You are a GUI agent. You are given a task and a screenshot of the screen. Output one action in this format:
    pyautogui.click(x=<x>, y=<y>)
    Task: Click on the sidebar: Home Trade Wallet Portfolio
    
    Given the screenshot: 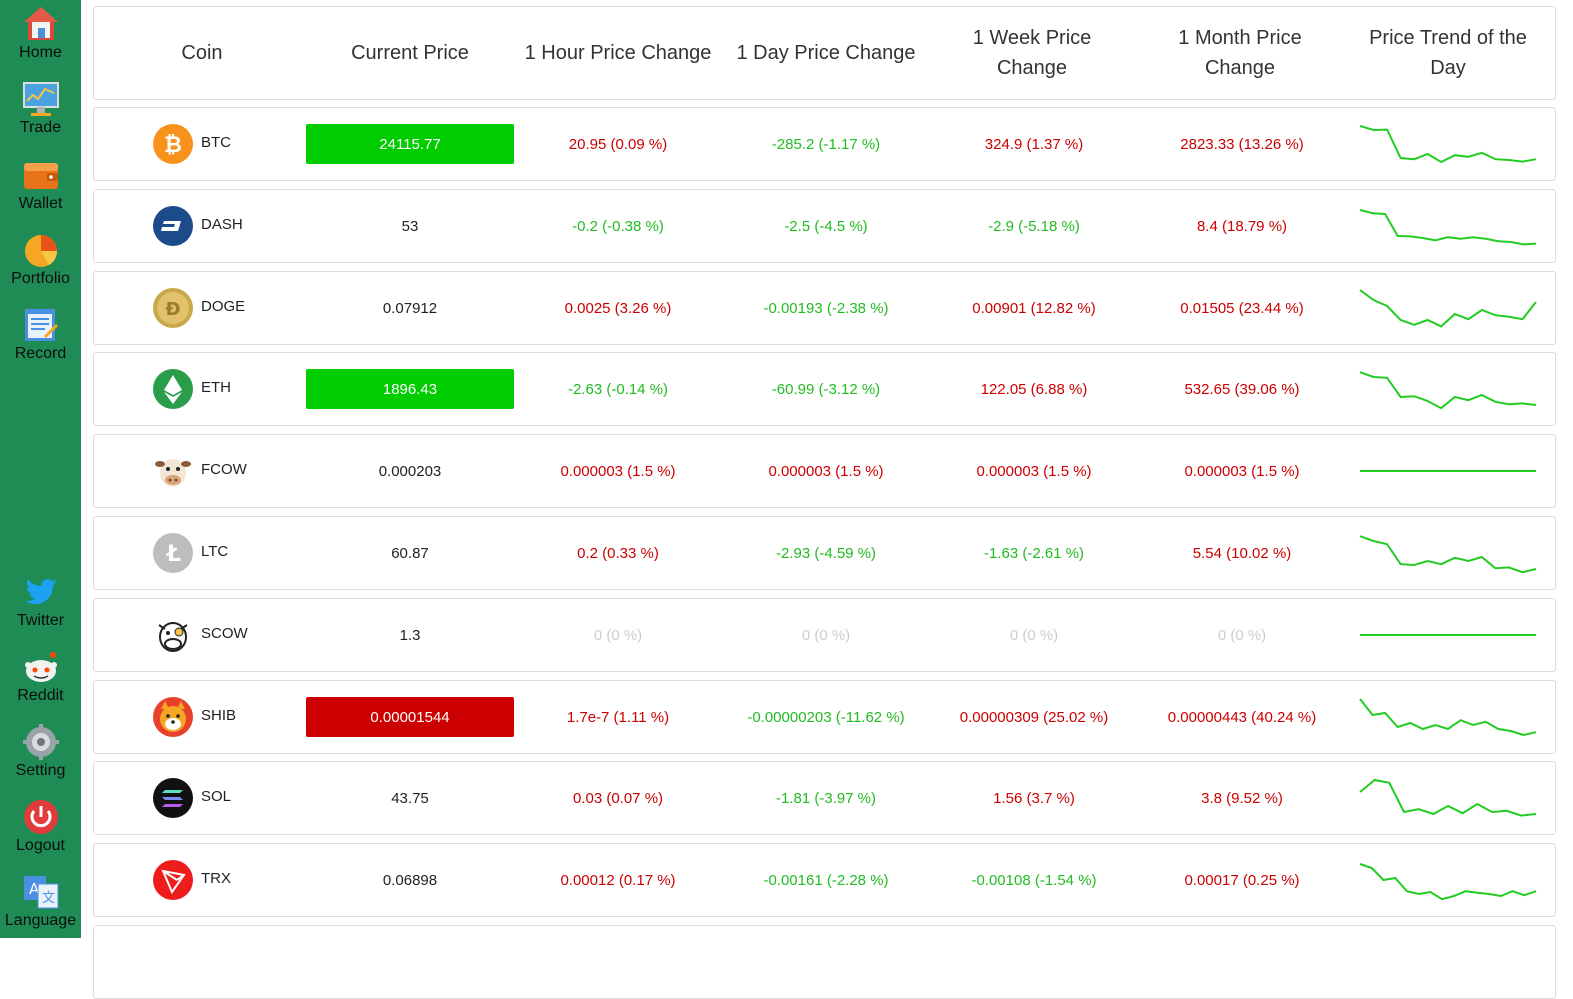 What is the action you would take?
    pyautogui.click(x=40, y=469)
    